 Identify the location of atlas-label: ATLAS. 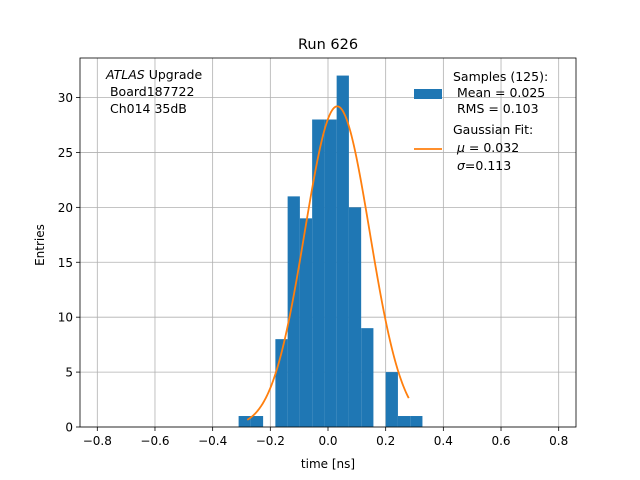
(125, 74).